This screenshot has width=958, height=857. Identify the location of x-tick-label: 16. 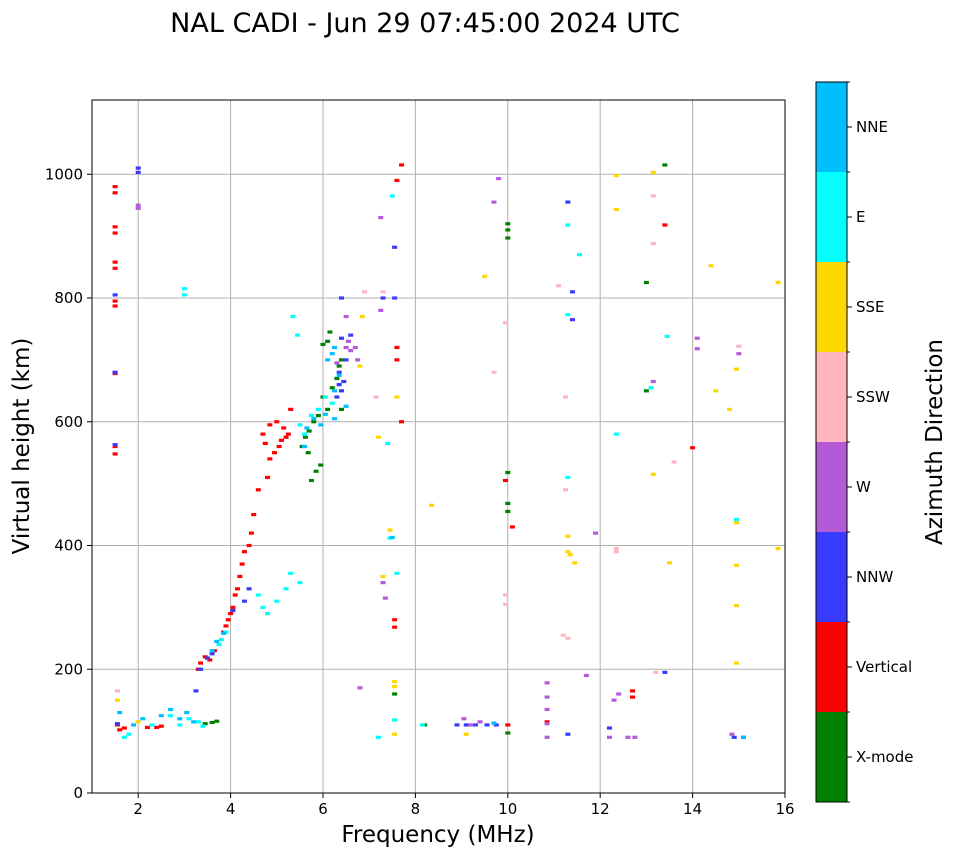
(784, 809).